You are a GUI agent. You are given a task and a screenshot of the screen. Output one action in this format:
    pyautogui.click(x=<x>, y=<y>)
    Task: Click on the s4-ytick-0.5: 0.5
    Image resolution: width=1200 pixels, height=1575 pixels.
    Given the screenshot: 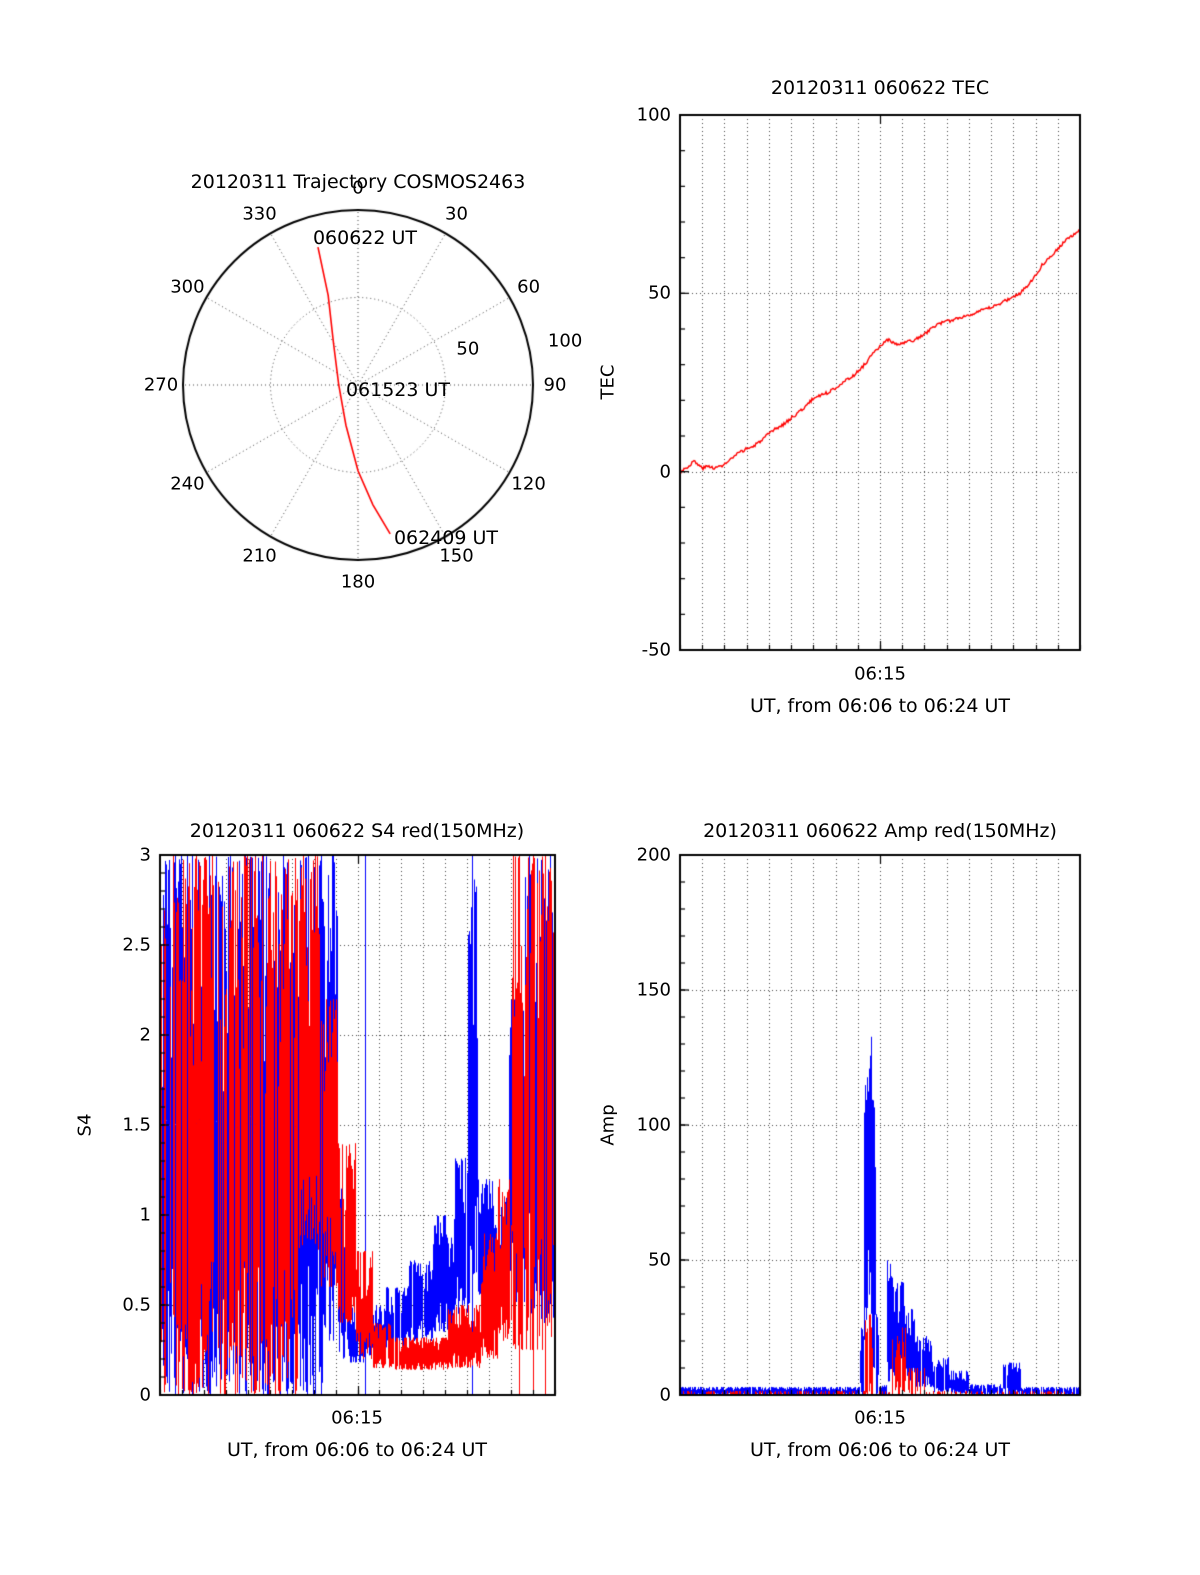 What is the action you would take?
    pyautogui.click(x=136, y=1305)
    